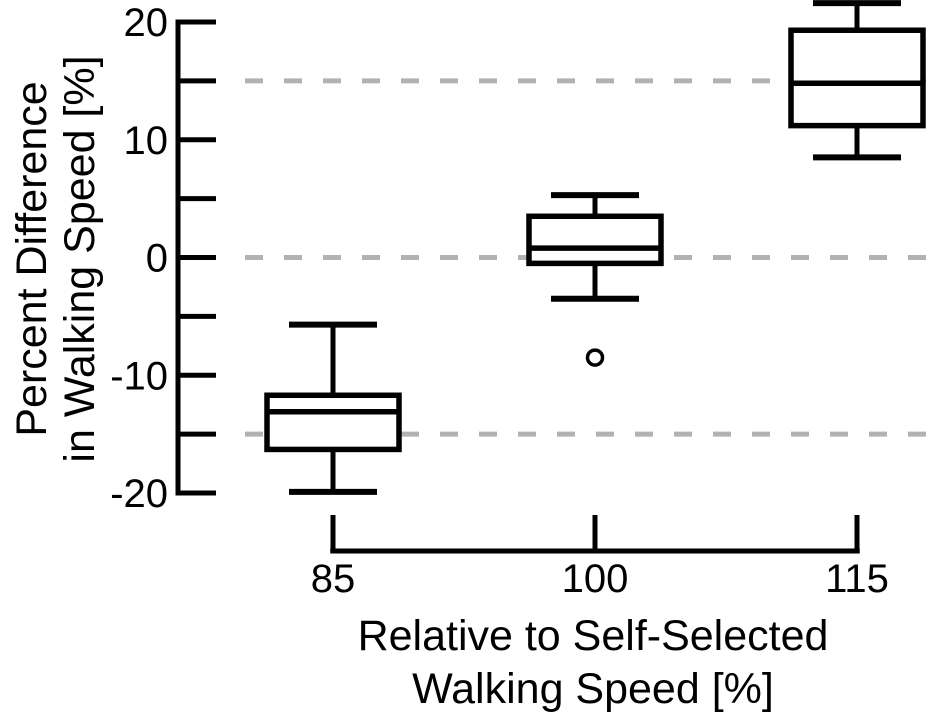  Describe the element at coordinates (146, 141) in the screenshot. I see `y-tick-label-10: 10` at that location.